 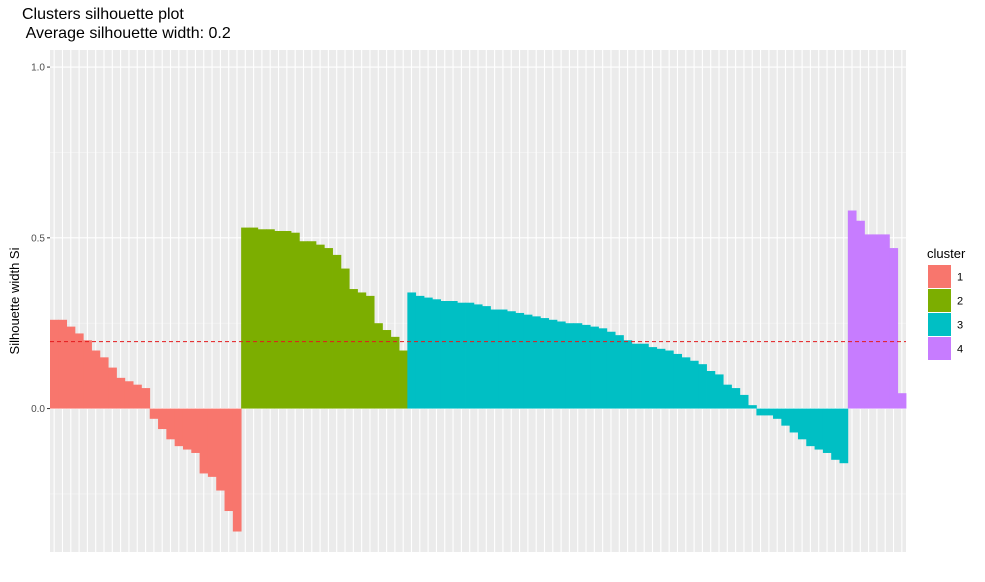 I want to click on legend-label-1: 1, so click(x=960, y=278).